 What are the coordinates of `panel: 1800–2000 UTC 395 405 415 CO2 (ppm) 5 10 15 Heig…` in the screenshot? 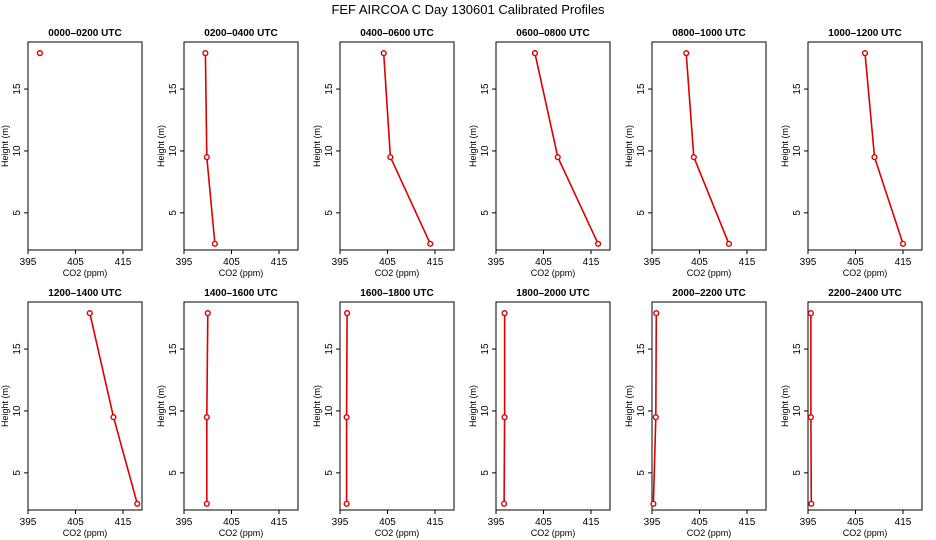 It's located at (539, 413).